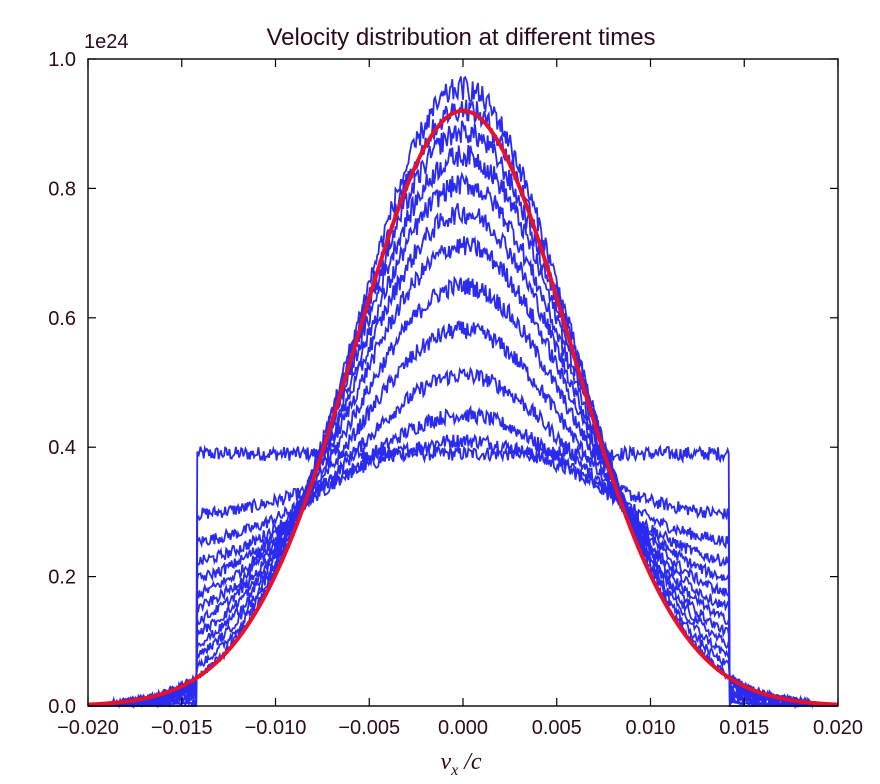  Describe the element at coordinates (62, 60) in the screenshot. I see `y-tick-label: 1.0` at that location.